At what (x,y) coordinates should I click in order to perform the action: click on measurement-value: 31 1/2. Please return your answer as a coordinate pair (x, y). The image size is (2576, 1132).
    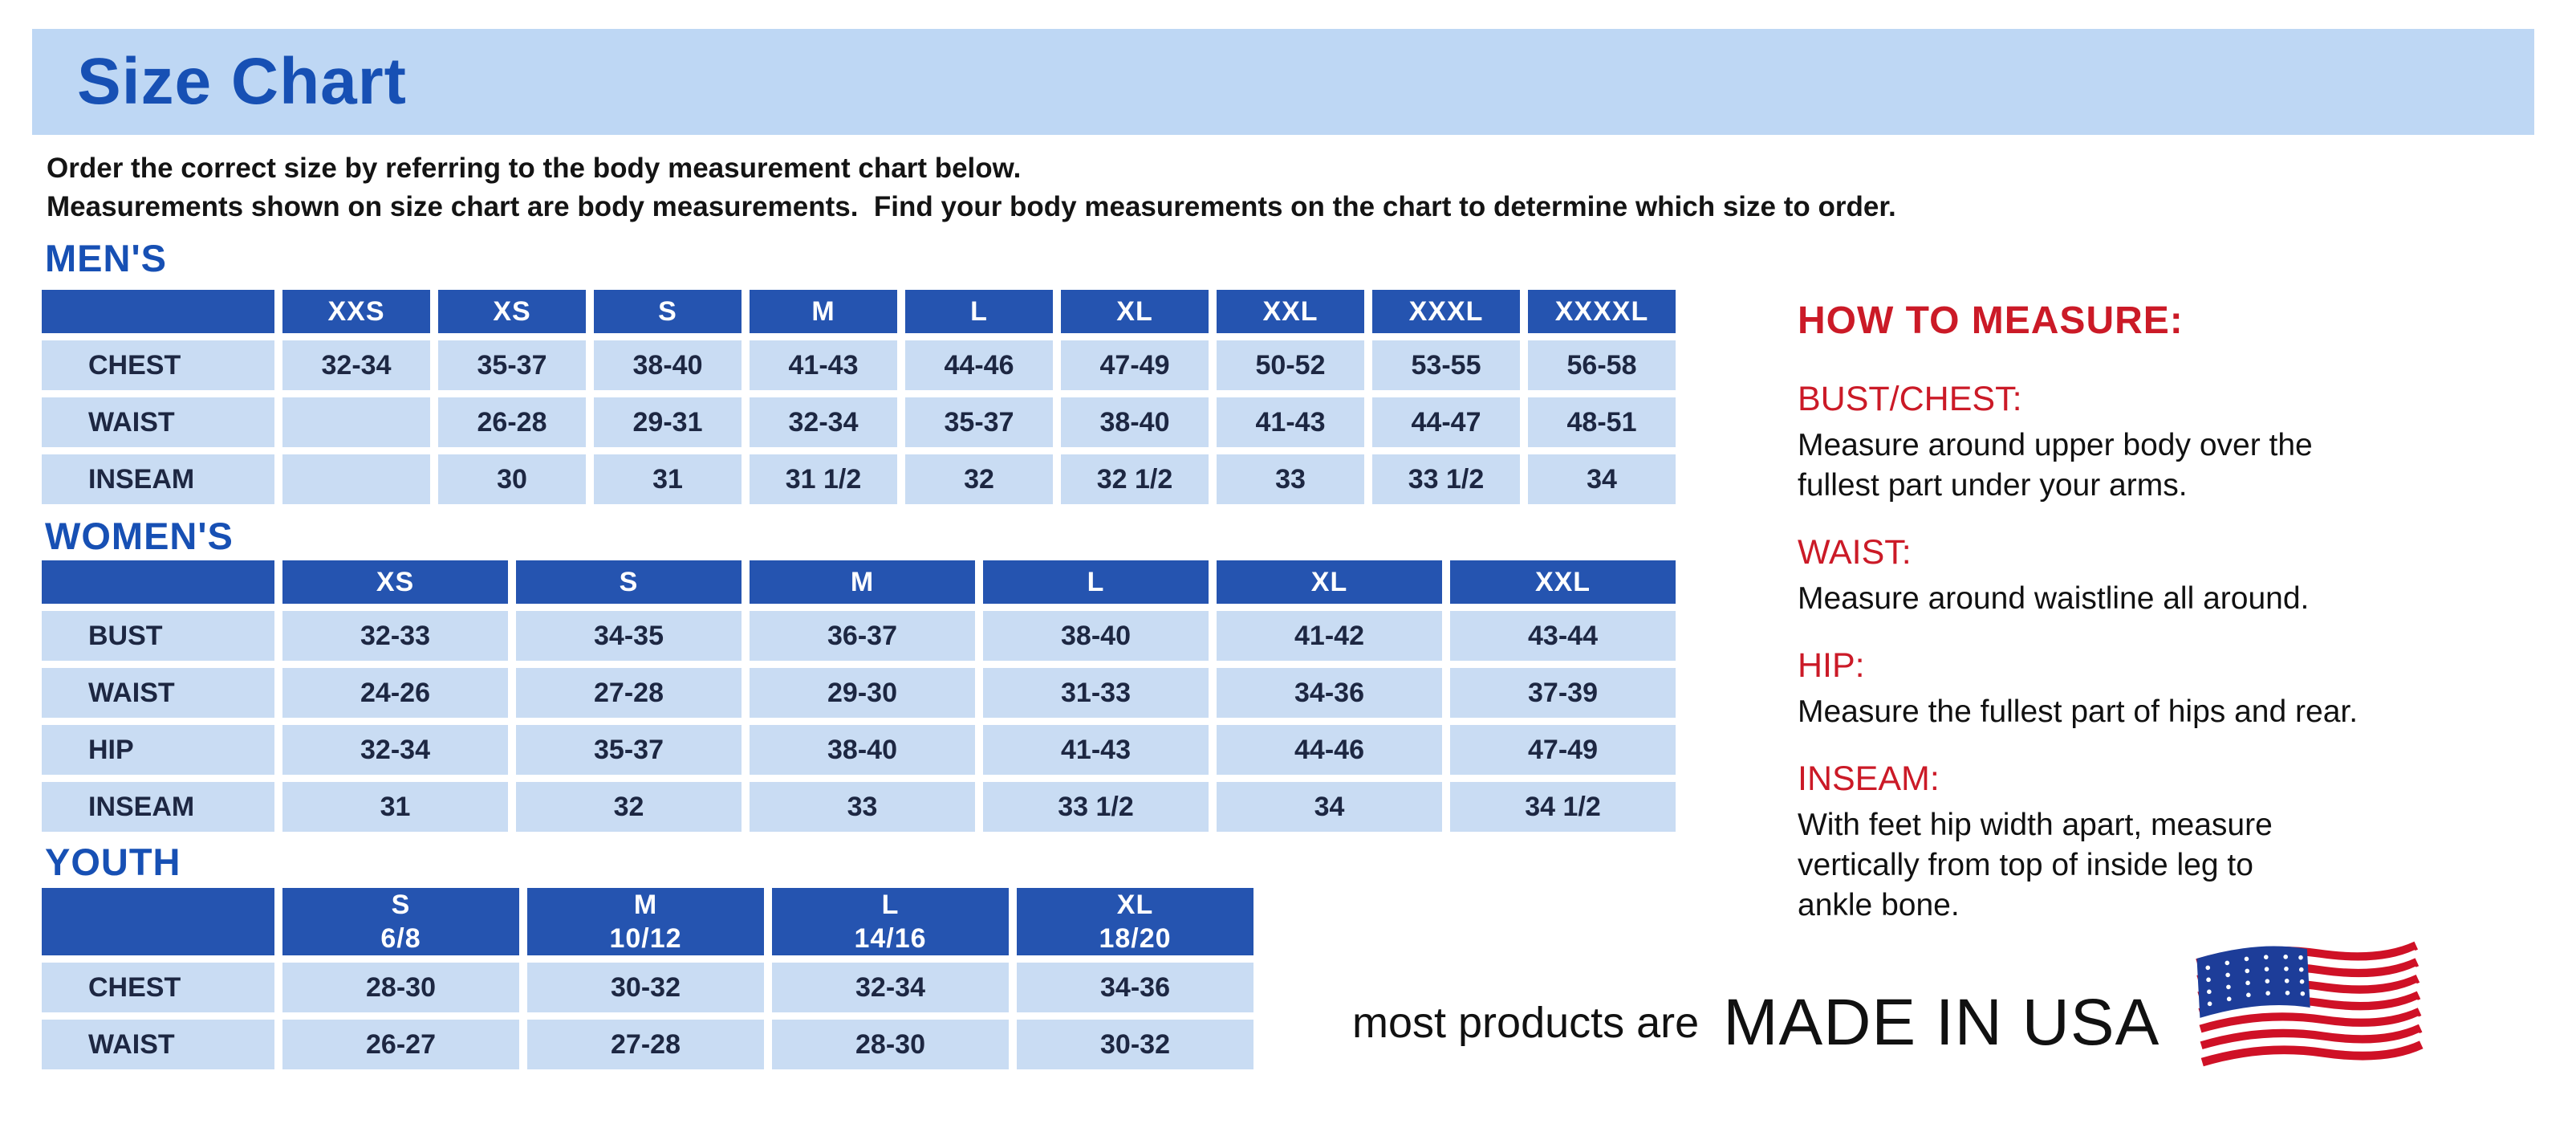
    Looking at the image, I should click on (823, 479).